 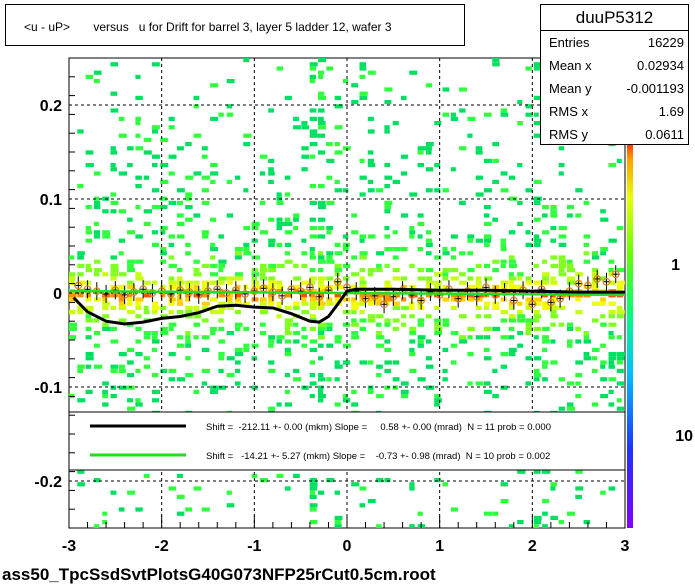 What do you see at coordinates (614, 18) in the screenshot?
I see `stats-name: duuP5312` at bounding box center [614, 18].